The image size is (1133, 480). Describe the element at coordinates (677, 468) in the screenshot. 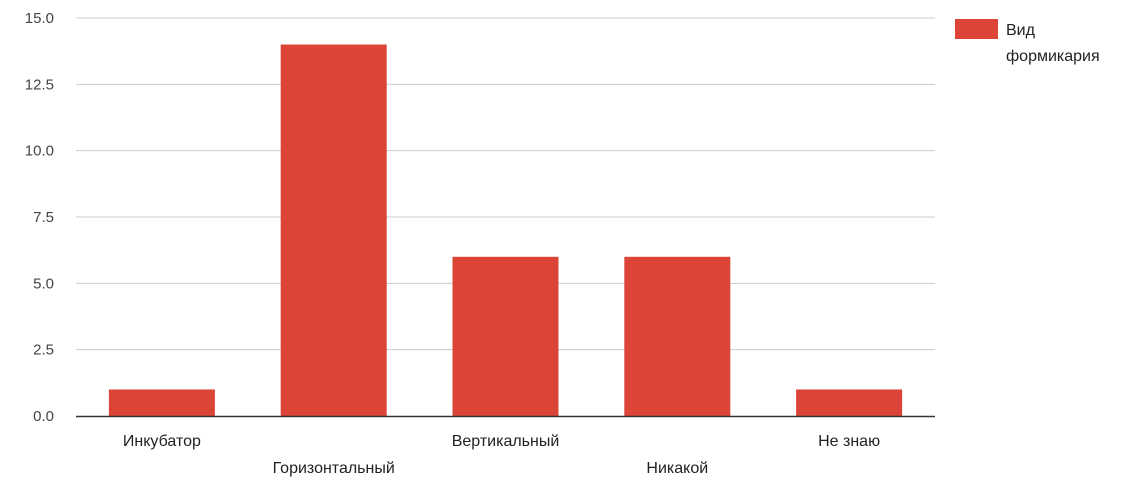

I see `x-category-label: Никакой` at that location.